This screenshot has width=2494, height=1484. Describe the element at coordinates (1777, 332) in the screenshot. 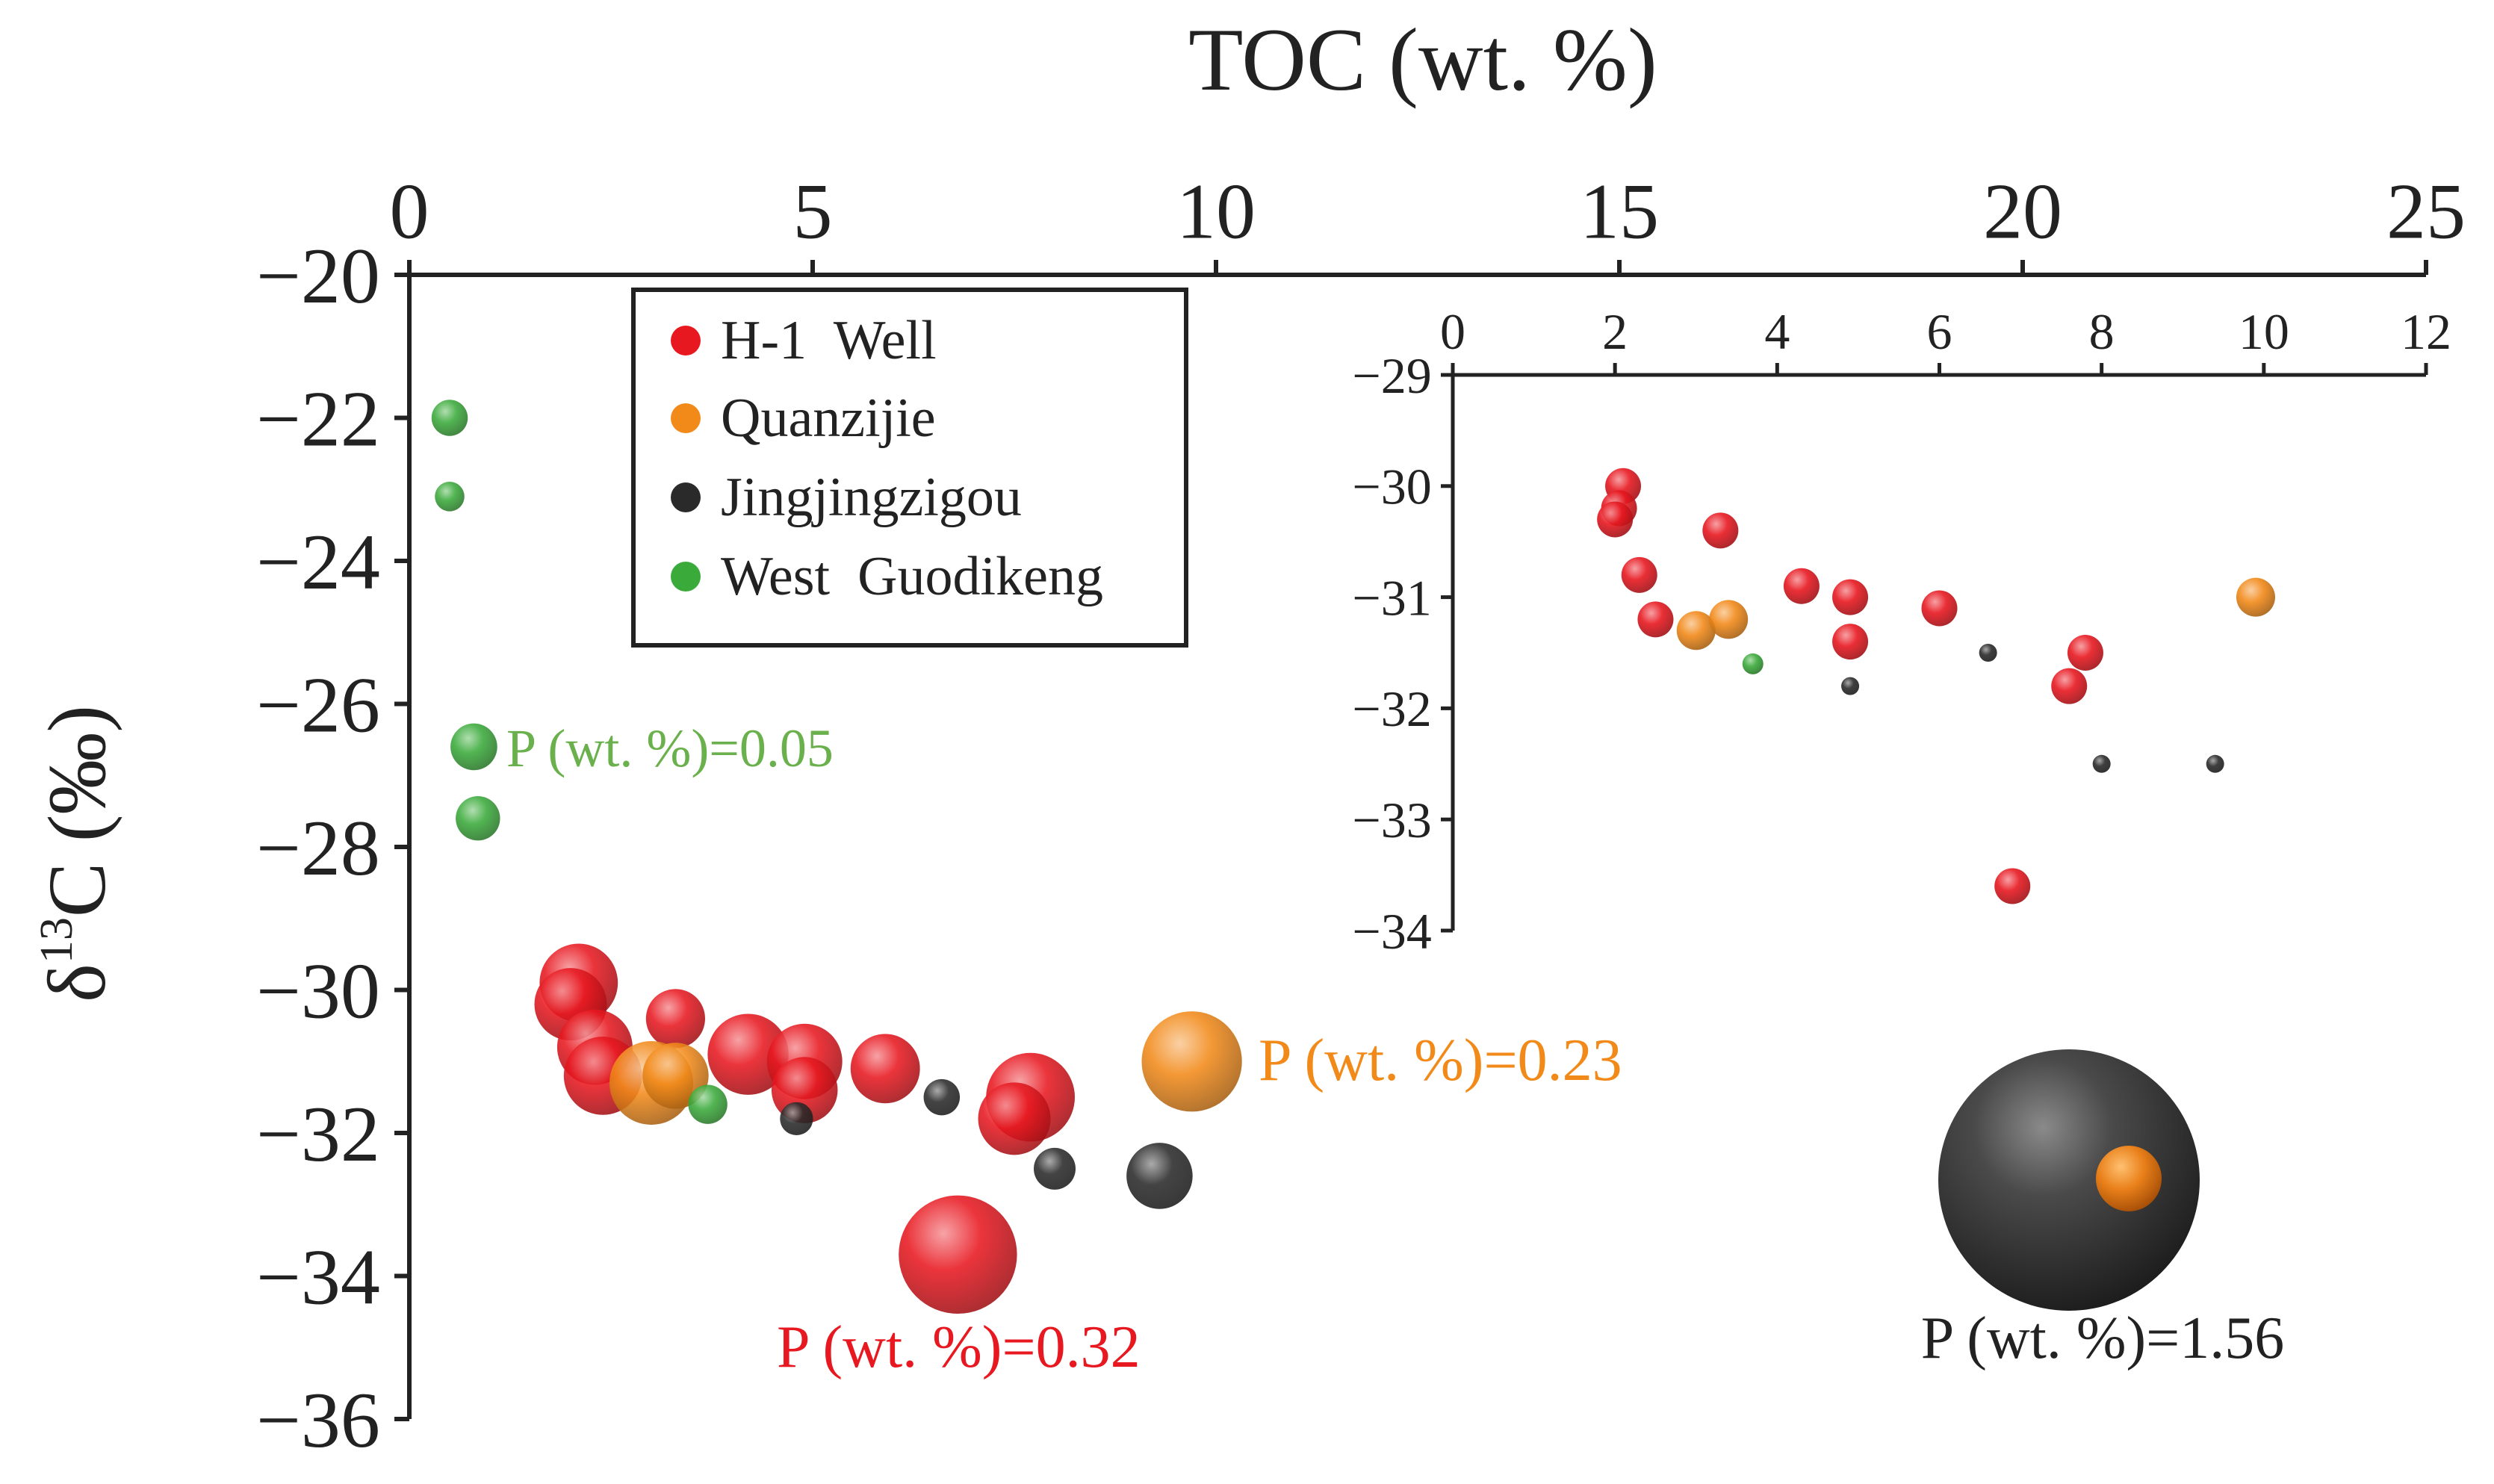

I see `inset-x-tick-label: 4` at that location.